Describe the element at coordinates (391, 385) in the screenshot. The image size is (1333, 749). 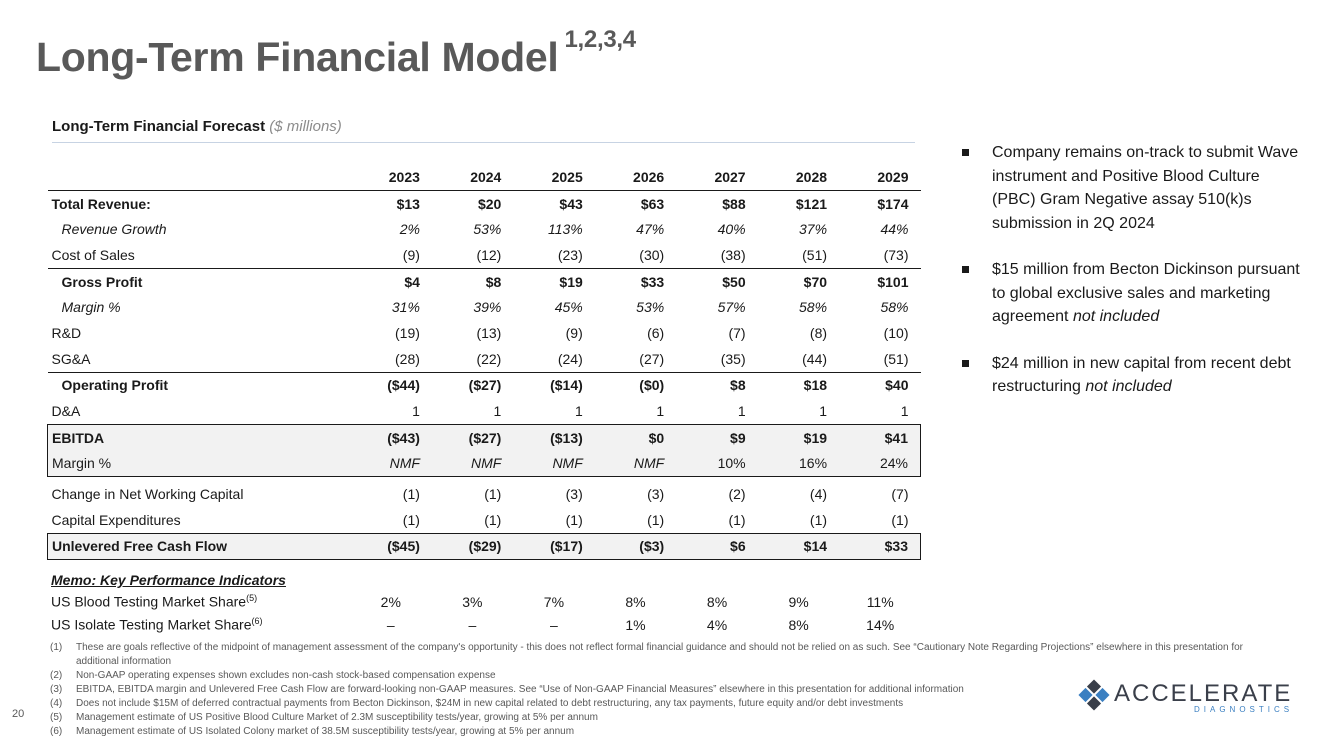
I see `value-cell: ($44)` at that location.